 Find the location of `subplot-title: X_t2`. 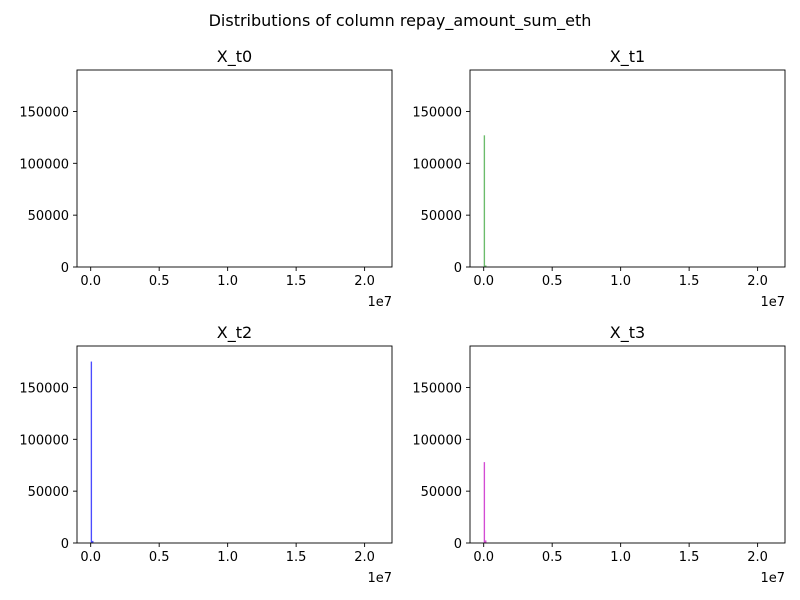

subplot-title: X_t2 is located at coordinates (234, 333).